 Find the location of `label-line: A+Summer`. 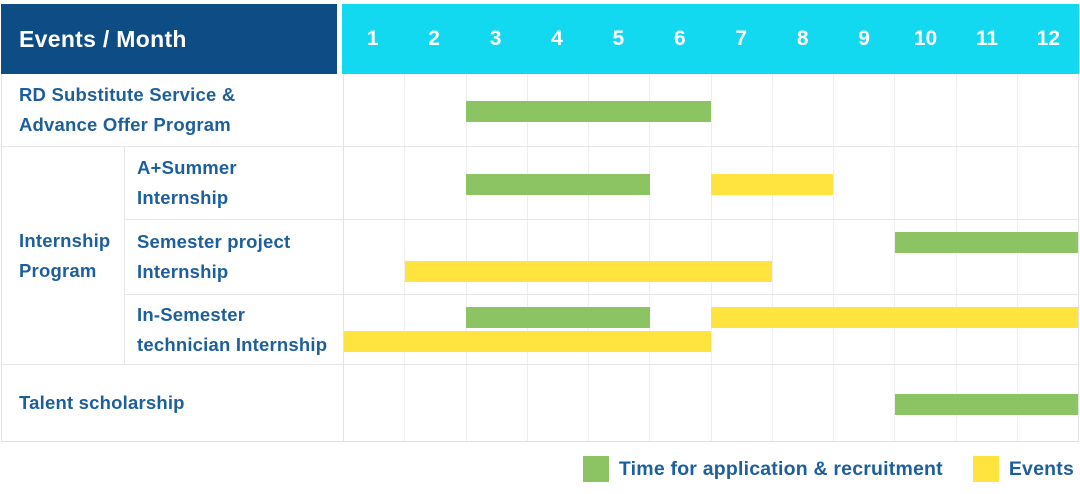

label-line: A+Summer is located at coordinates (187, 167).